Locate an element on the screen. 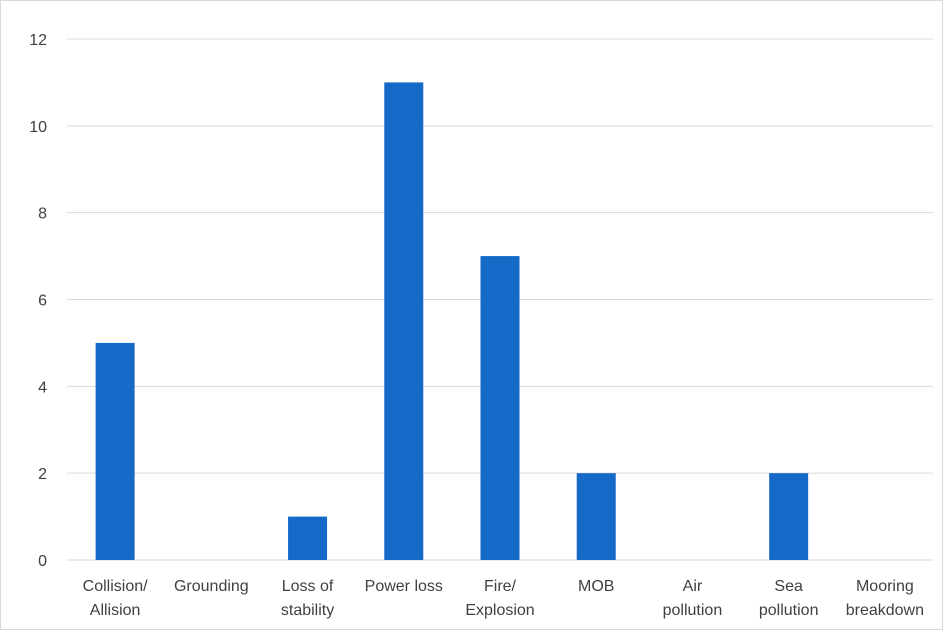  y-tick-label: 6 is located at coordinates (42, 301).